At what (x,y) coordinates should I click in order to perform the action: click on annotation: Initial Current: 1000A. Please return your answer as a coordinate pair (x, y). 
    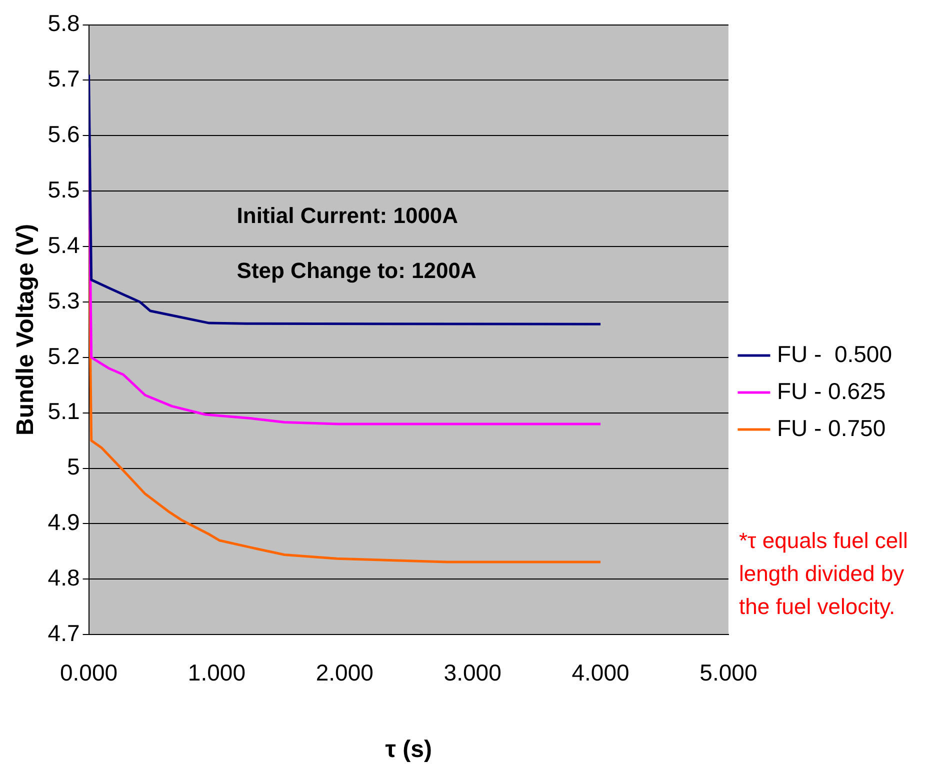
    Looking at the image, I should click on (347, 215).